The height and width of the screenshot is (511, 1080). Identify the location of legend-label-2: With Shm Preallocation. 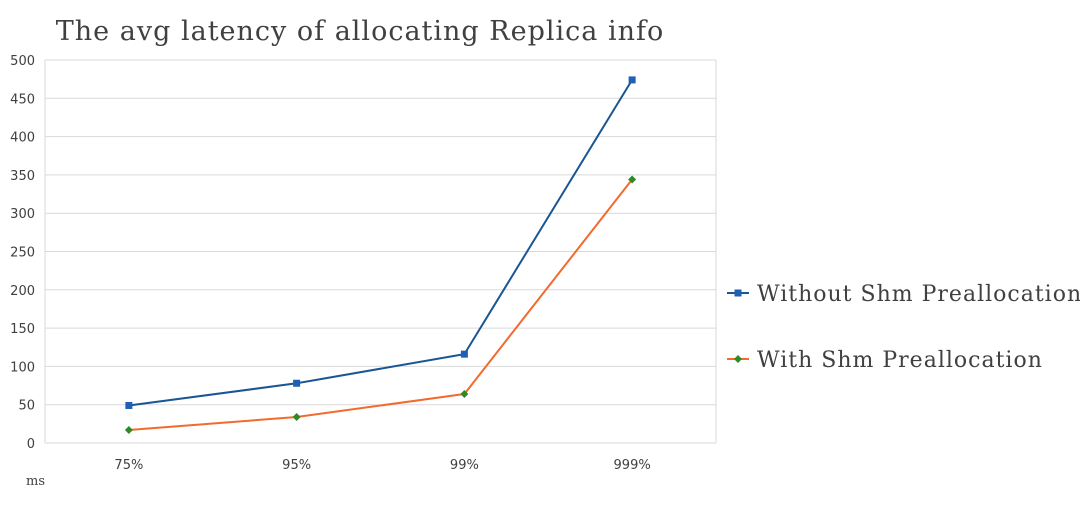
(900, 360).